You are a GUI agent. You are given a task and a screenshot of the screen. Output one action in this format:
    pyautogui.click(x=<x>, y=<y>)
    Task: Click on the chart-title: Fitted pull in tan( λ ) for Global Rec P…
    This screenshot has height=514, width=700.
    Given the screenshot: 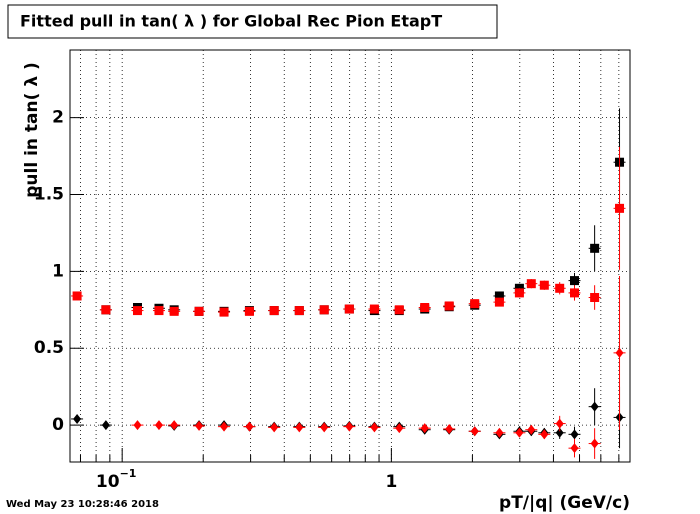 What is the action you would take?
    pyautogui.click(x=231, y=21)
    